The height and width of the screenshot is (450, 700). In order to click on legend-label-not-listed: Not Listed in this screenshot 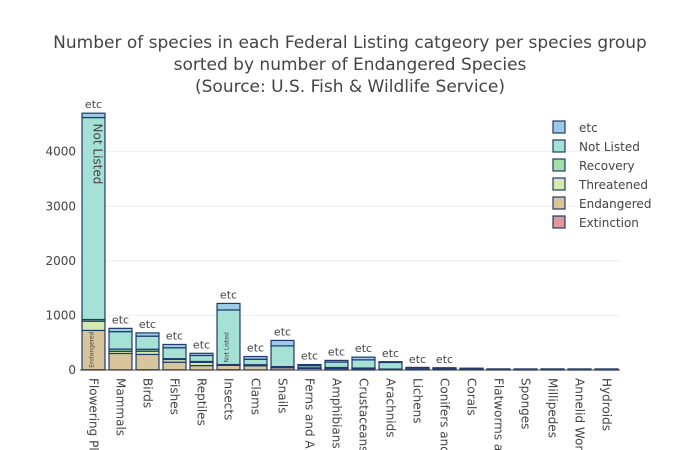, I will do `click(609, 147)`.